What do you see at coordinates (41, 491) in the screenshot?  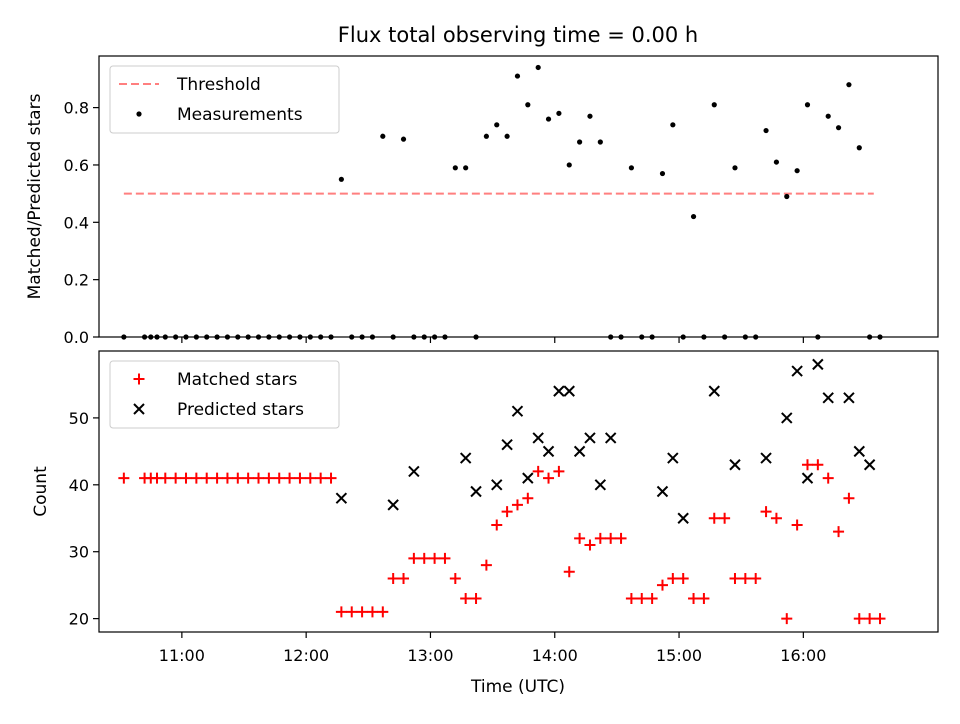 I see `y-axis-label: Count` at bounding box center [41, 491].